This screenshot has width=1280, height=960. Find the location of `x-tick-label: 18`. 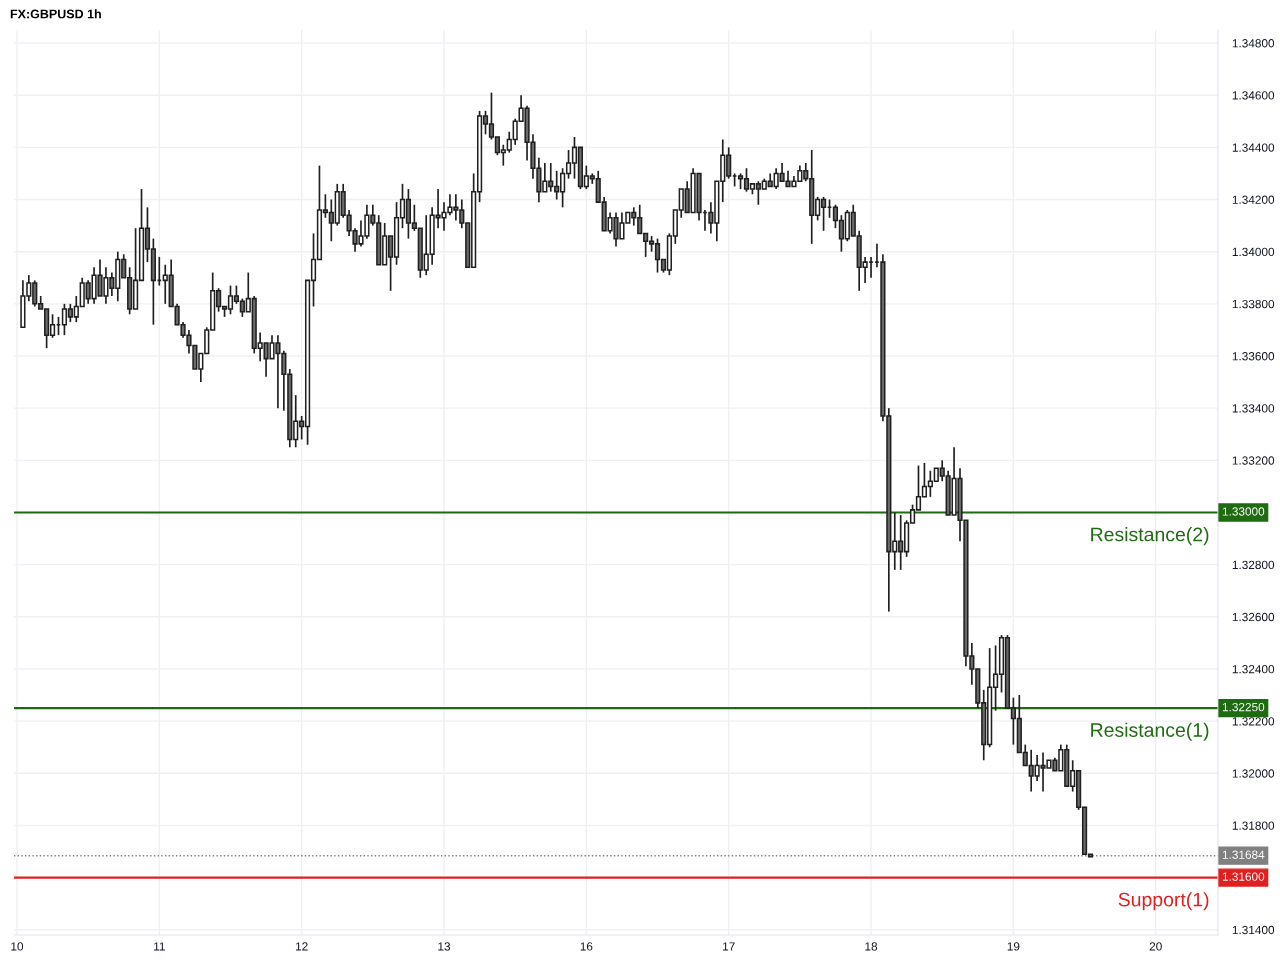

x-tick-label: 18 is located at coordinates (871, 946).